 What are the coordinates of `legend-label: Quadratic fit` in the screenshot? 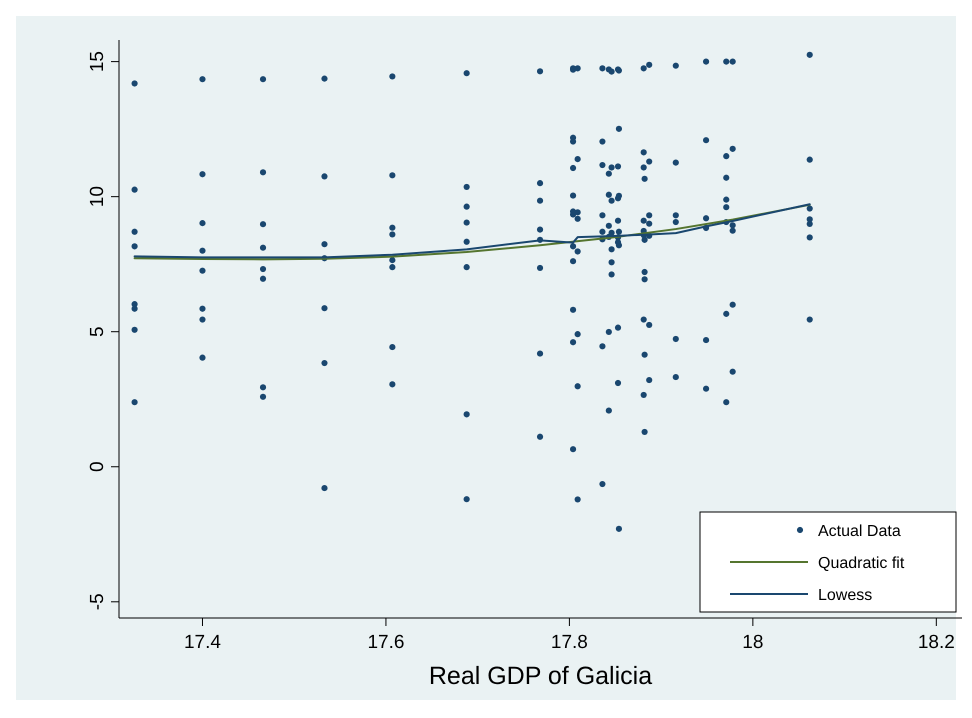 It's located at (861, 563).